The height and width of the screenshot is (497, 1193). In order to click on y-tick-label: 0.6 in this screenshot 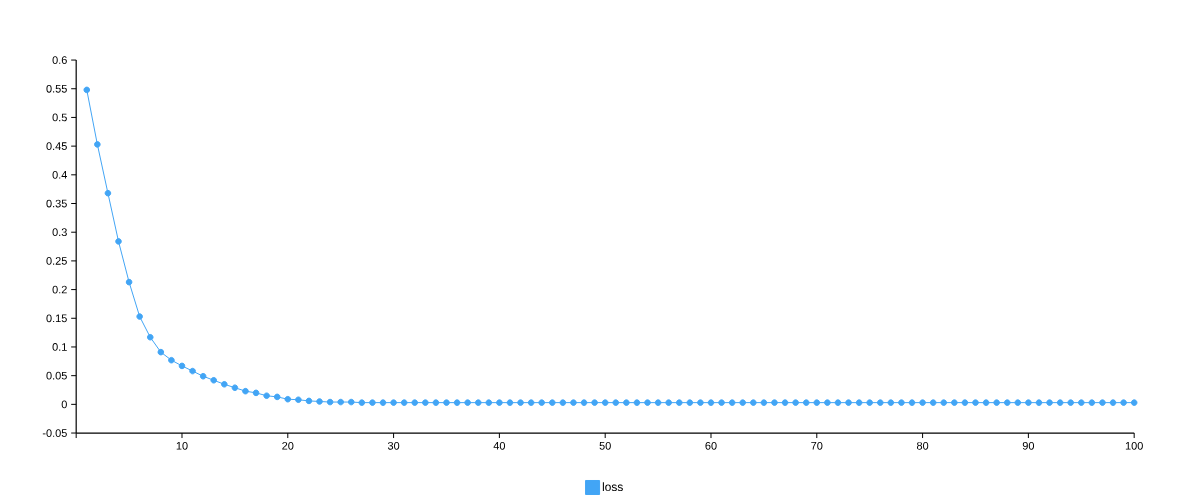, I will do `click(59, 60)`.